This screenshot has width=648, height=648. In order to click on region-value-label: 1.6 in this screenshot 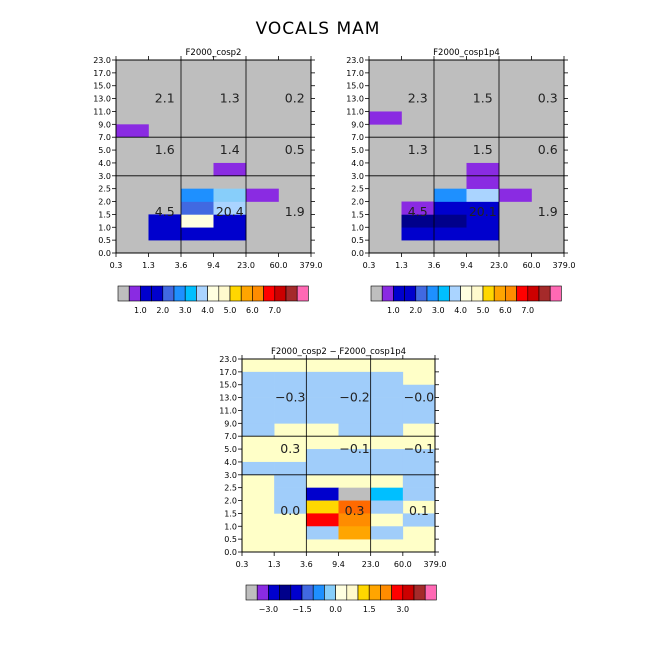, I will do `click(165, 149)`.